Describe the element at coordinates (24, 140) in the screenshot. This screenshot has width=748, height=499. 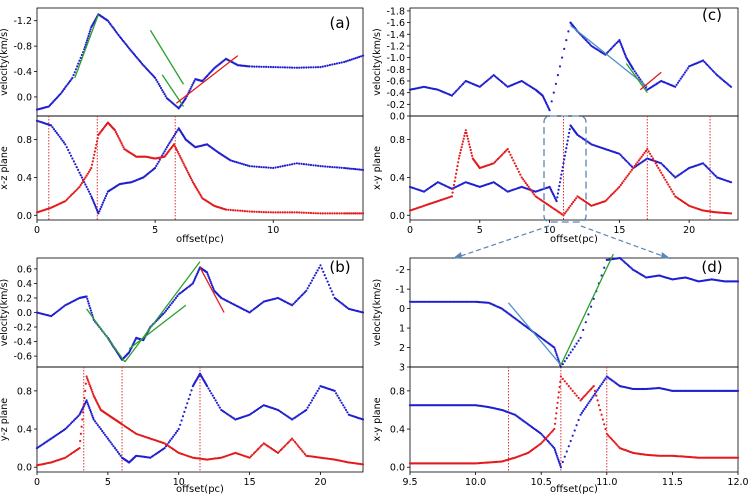
I see `y-tick-label: 0.8` at that location.